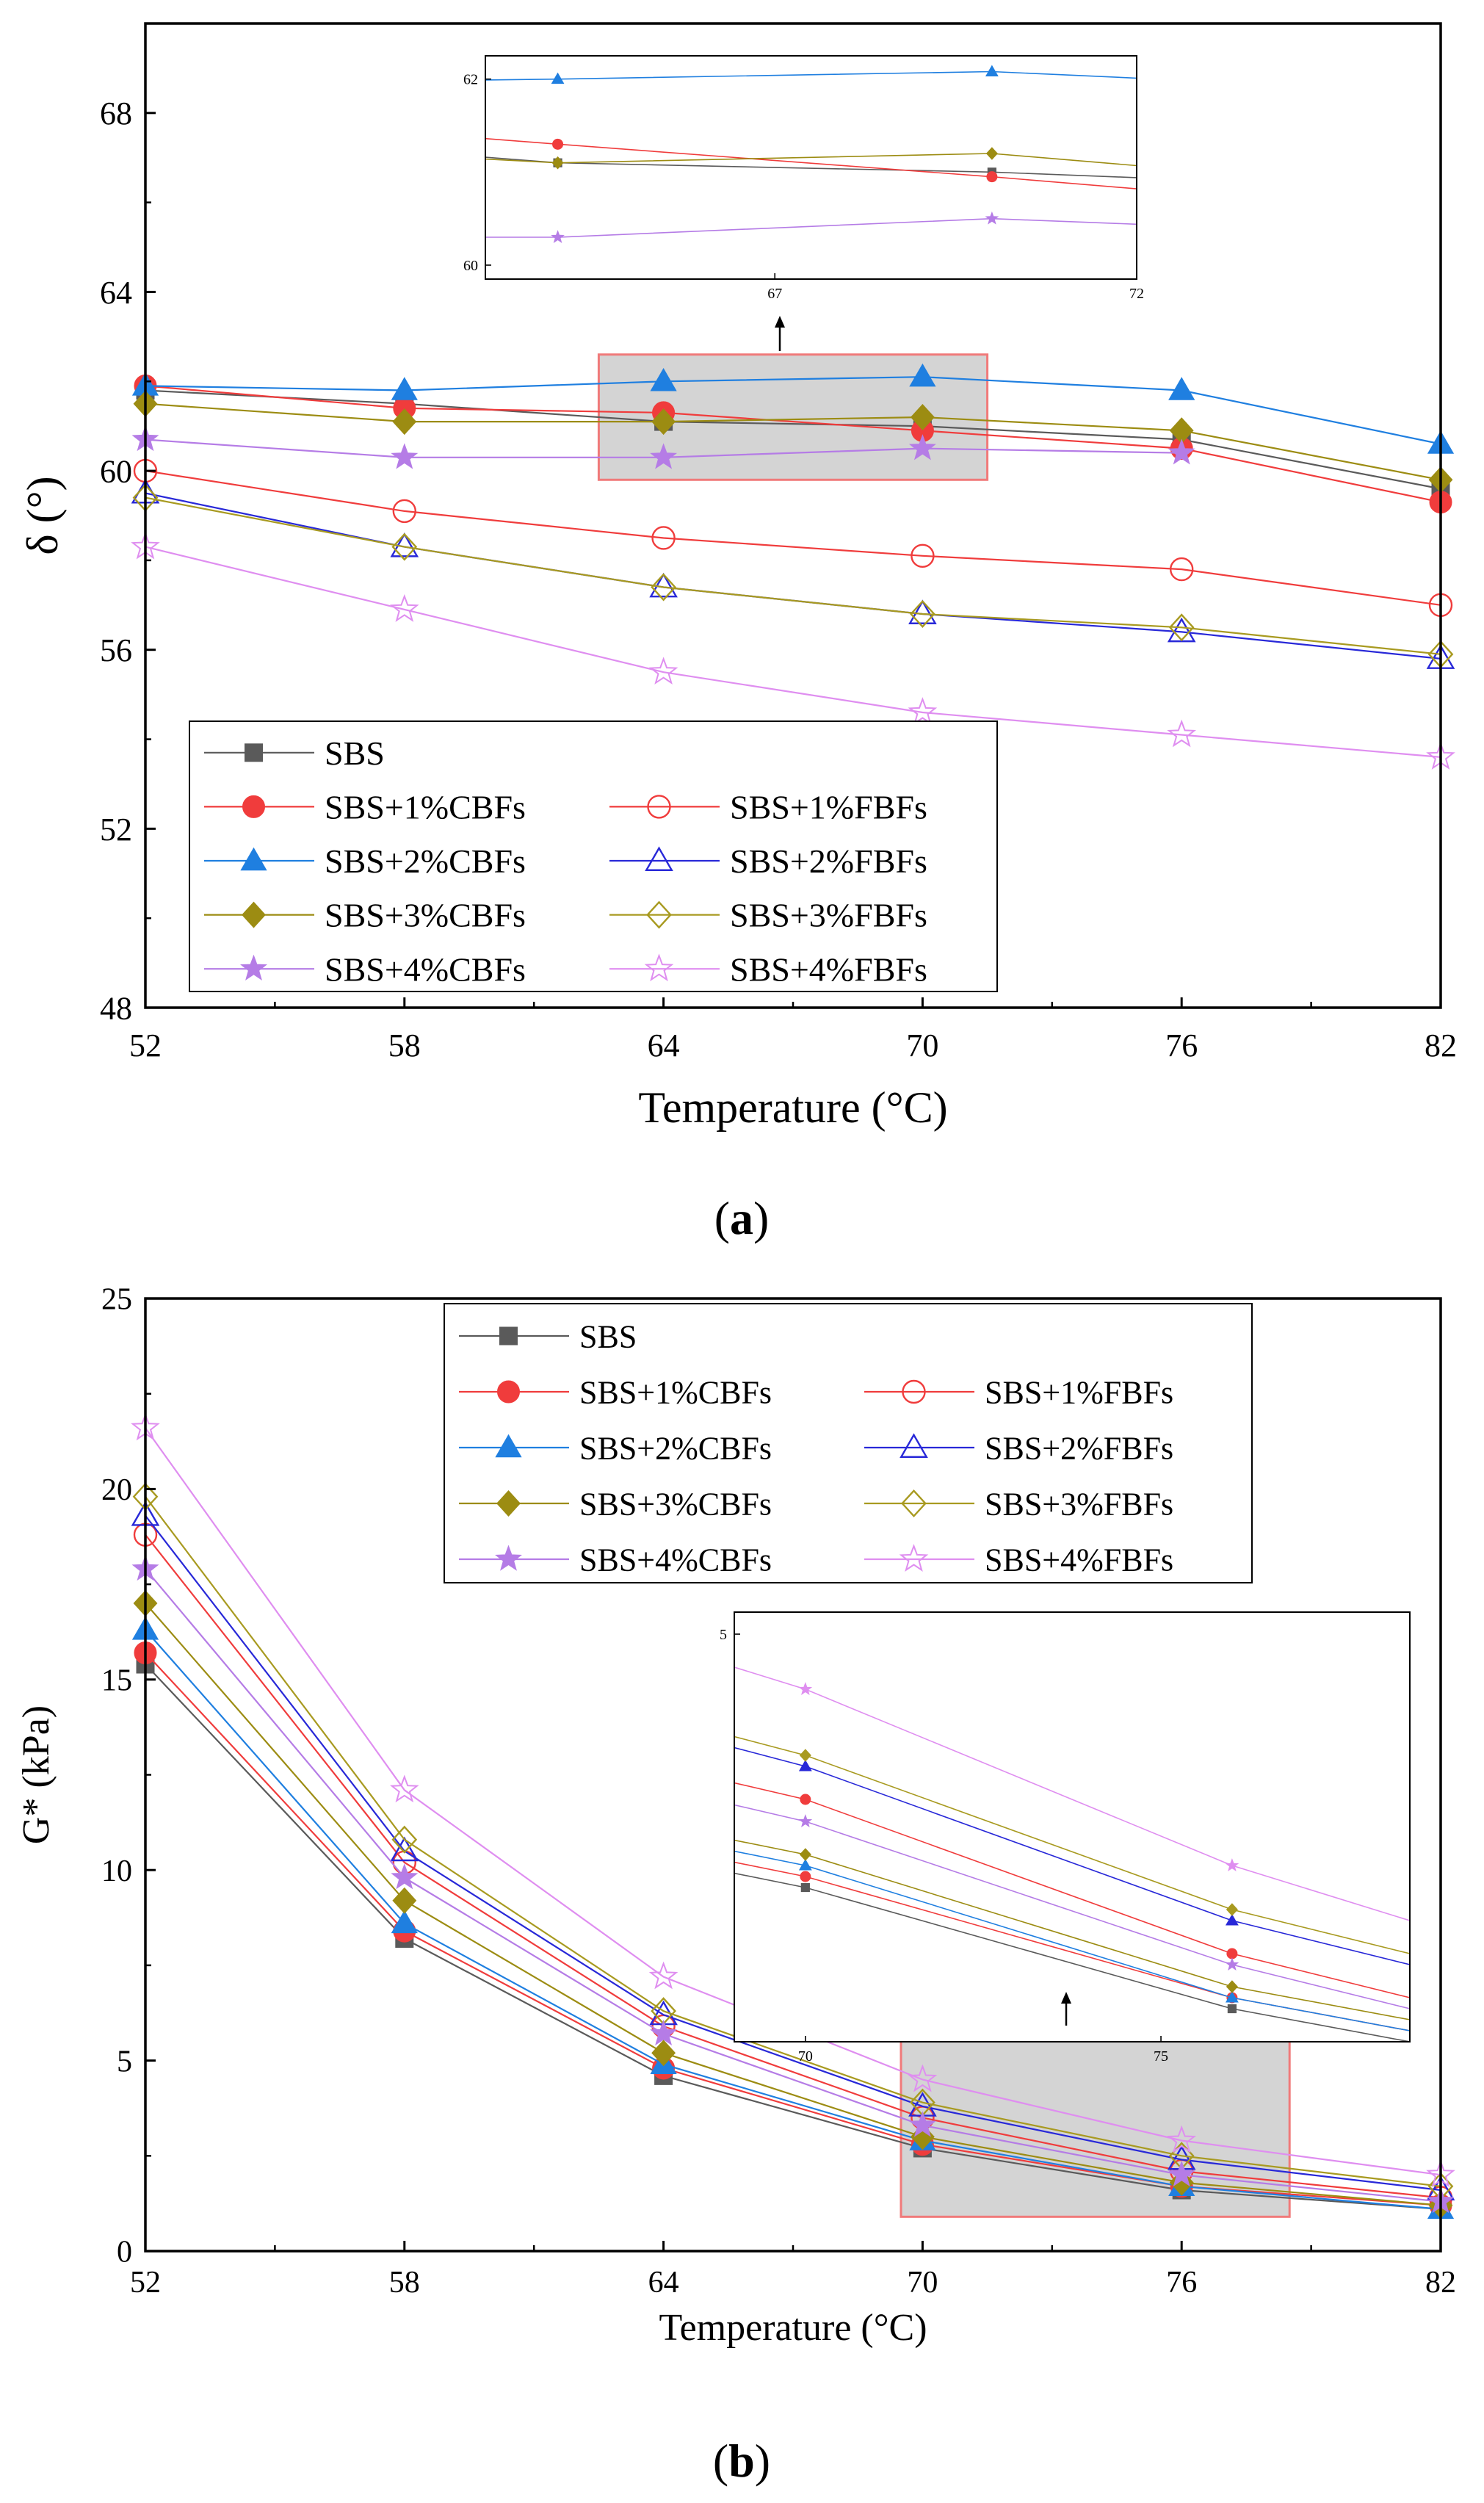 Image resolution: width=1484 pixels, height=2503 pixels. Describe the element at coordinates (1079, 1448) in the screenshot. I see `legend-label: SBS+2%FBFs` at that location.